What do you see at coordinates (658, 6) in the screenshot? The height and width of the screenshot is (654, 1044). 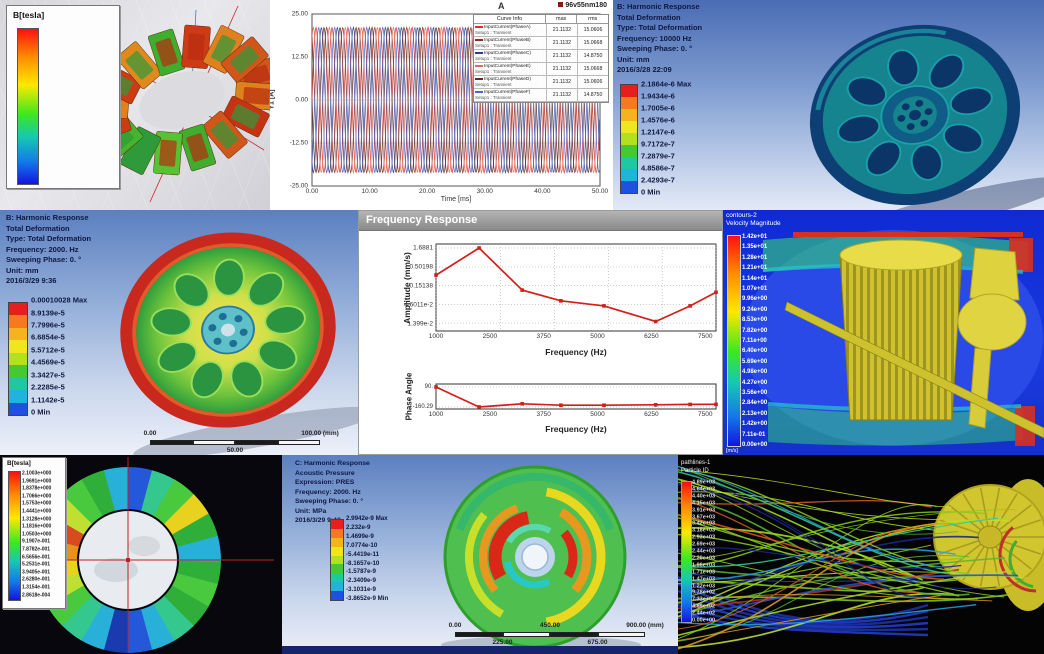 I see `info-line: B: Harmonic Response` at bounding box center [658, 6].